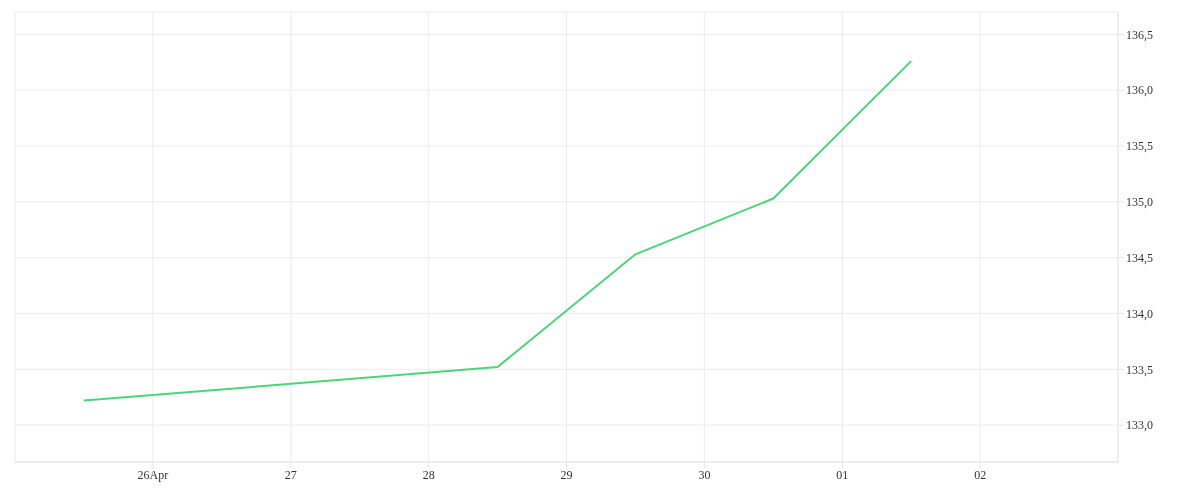 Image resolution: width=1200 pixels, height=500 pixels. I want to click on y-tick-label: 136,0, so click(1139, 90).